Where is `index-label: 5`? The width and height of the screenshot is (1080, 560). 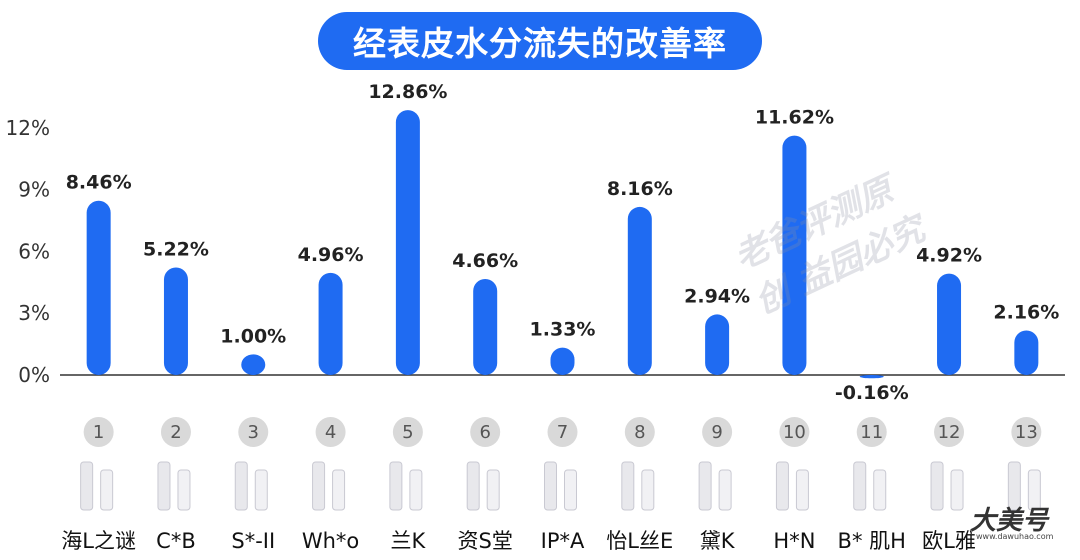
index-label: 5 is located at coordinates (407, 432).